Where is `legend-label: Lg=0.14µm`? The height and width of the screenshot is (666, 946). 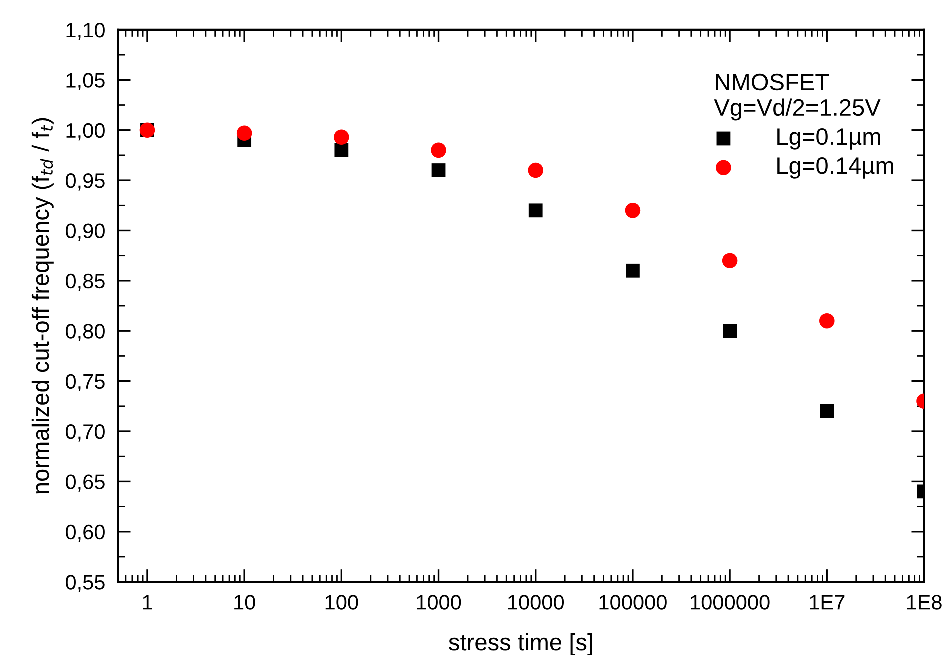 legend-label: Lg=0.14µm is located at coordinates (836, 168).